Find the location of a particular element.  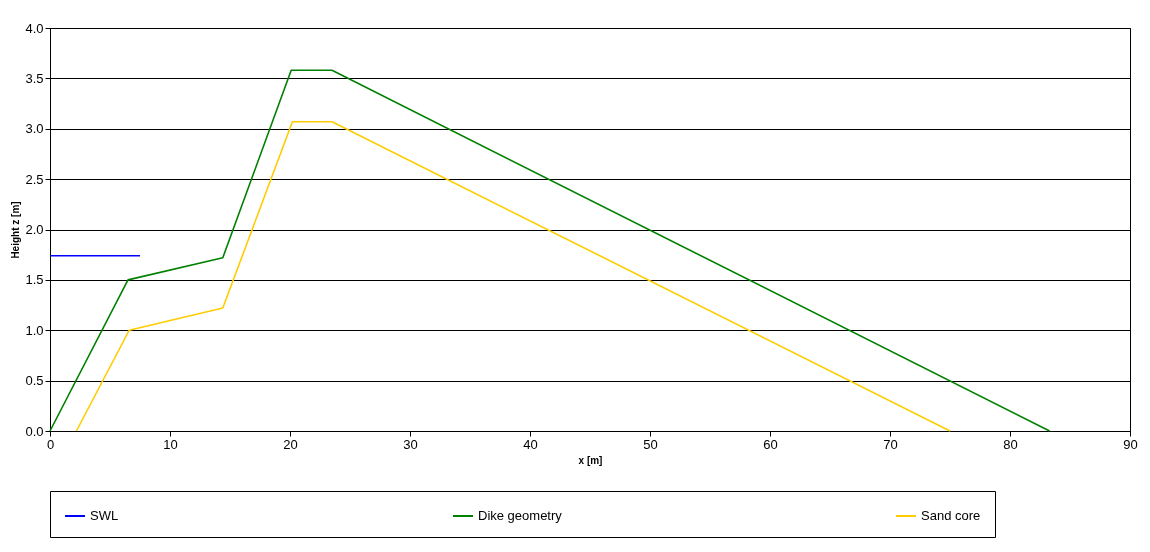

legend-label: SWL is located at coordinates (104, 515).